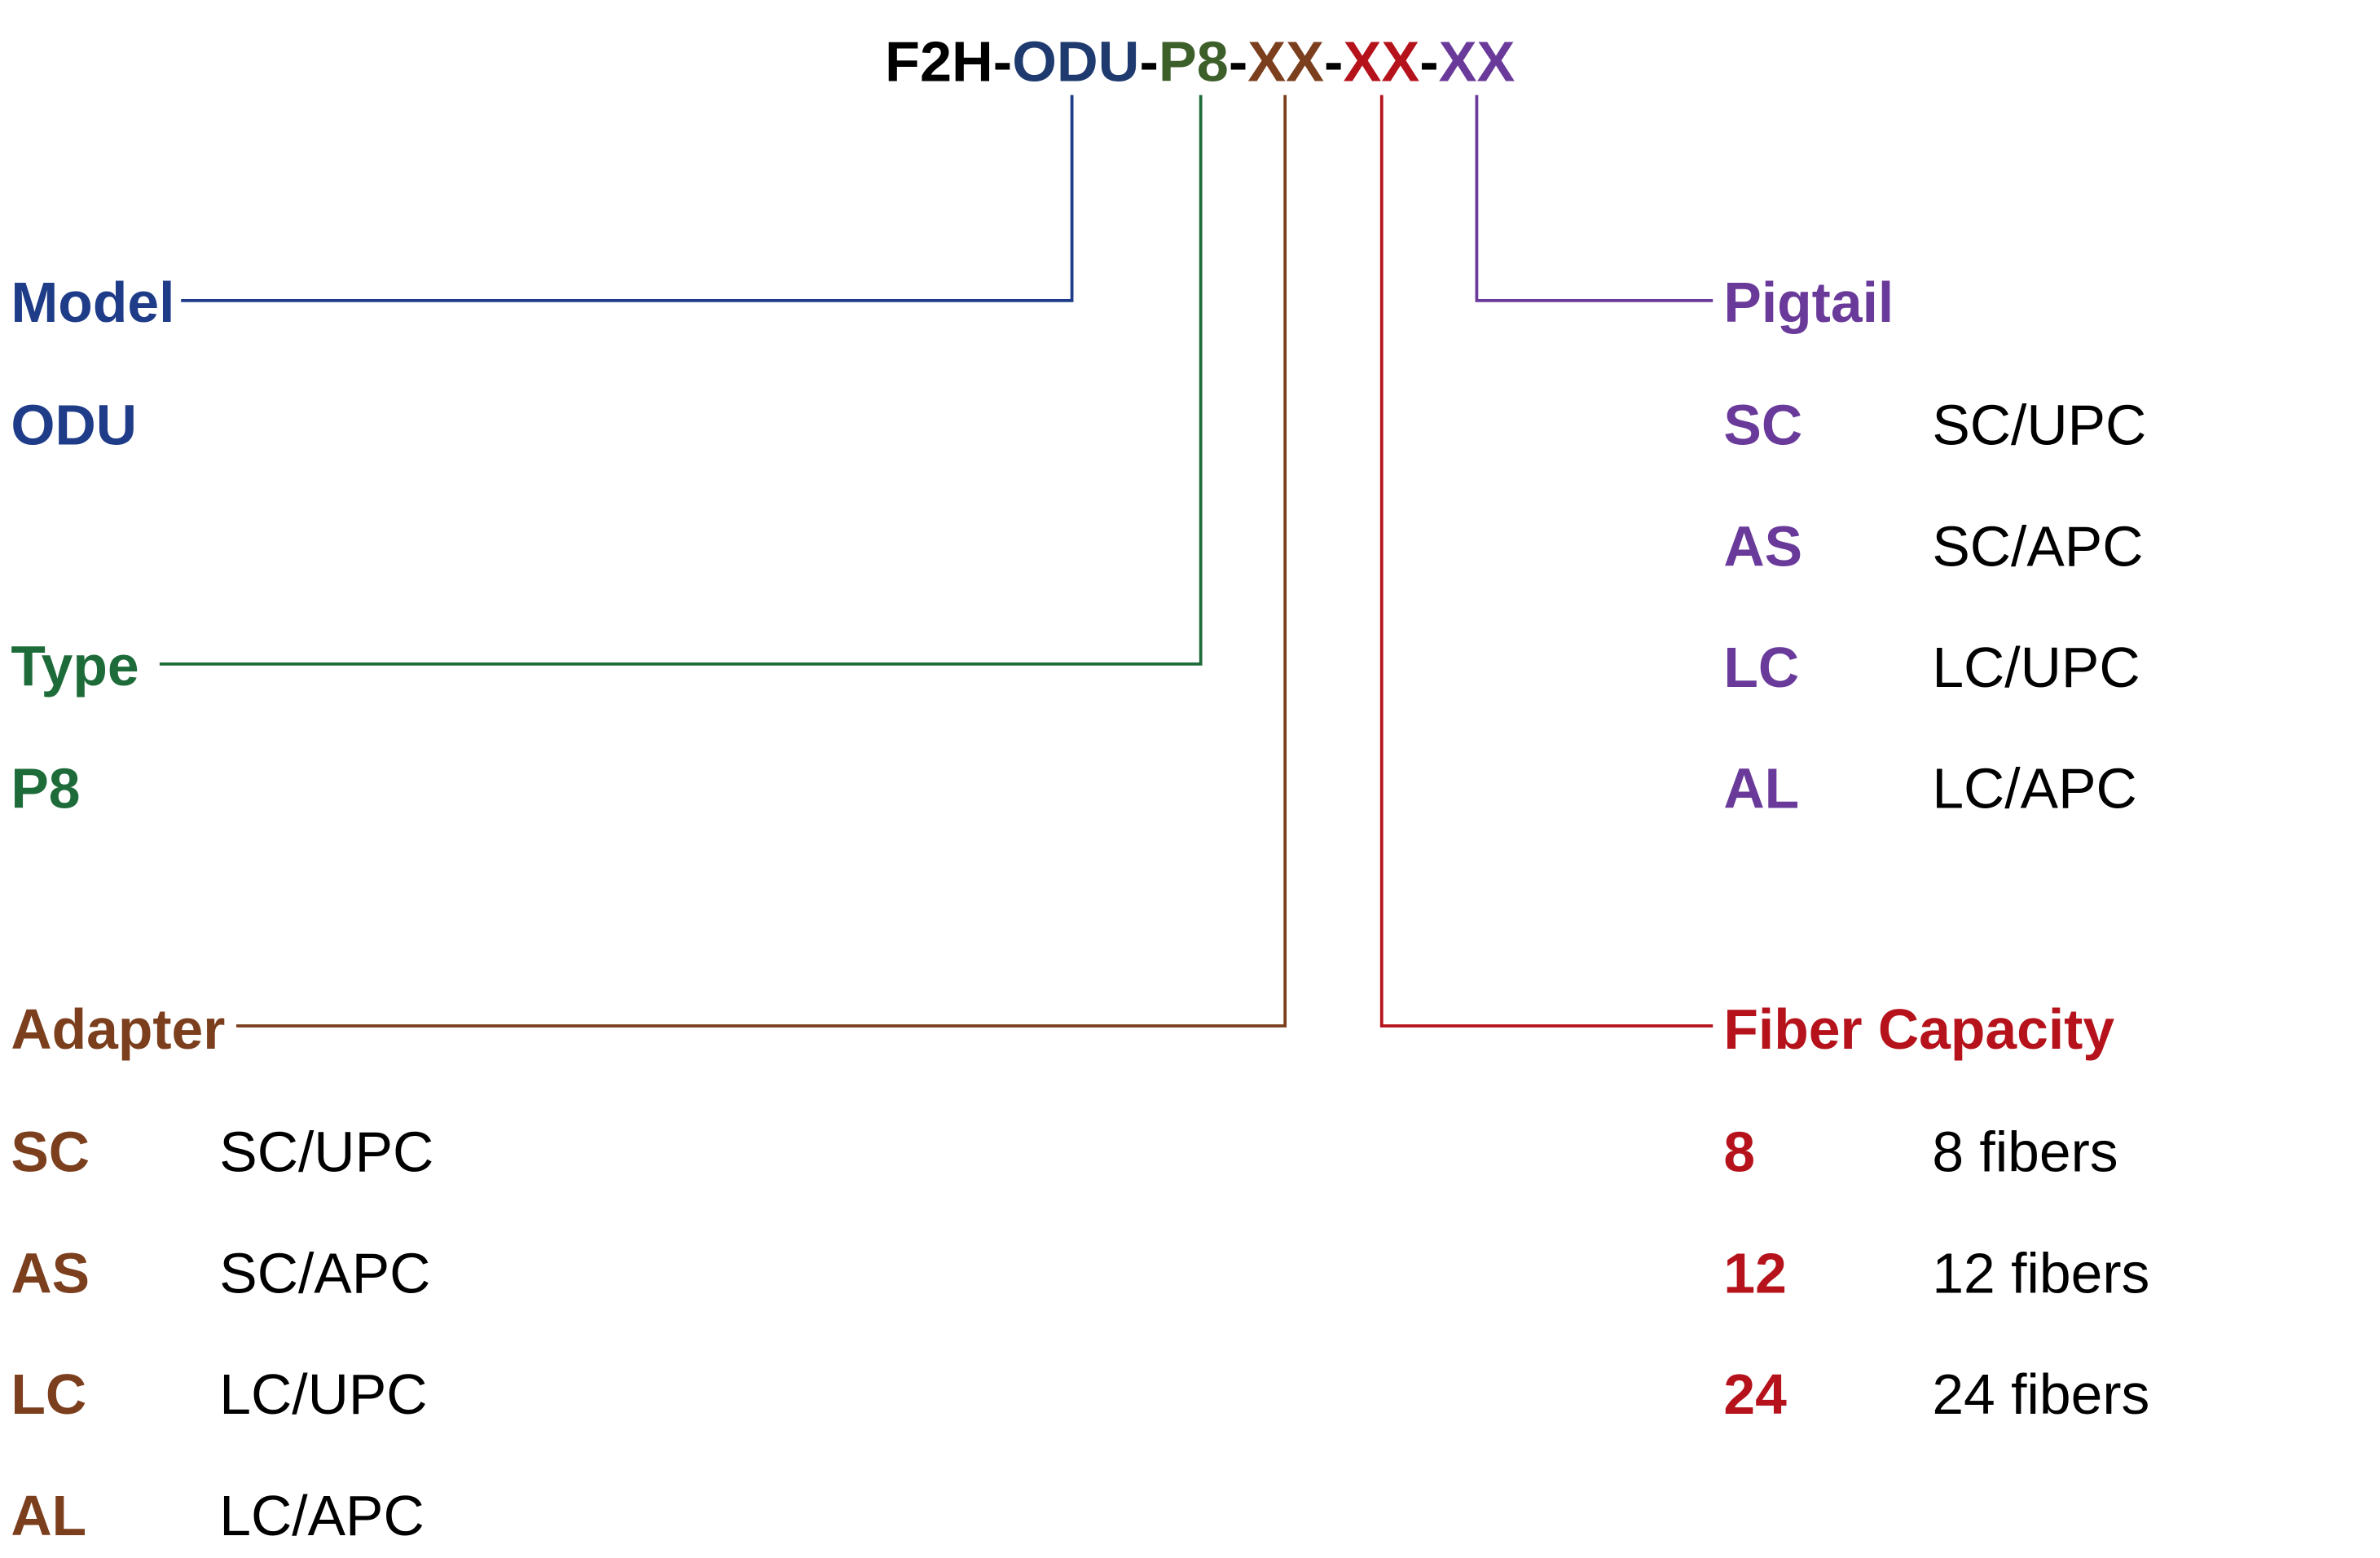 The width and height of the screenshot is (2380, 1558). What do you see at coordinates (1194, 62) in the screenshot?
I see `code-part: P8` at bounding box center [1194, 62].